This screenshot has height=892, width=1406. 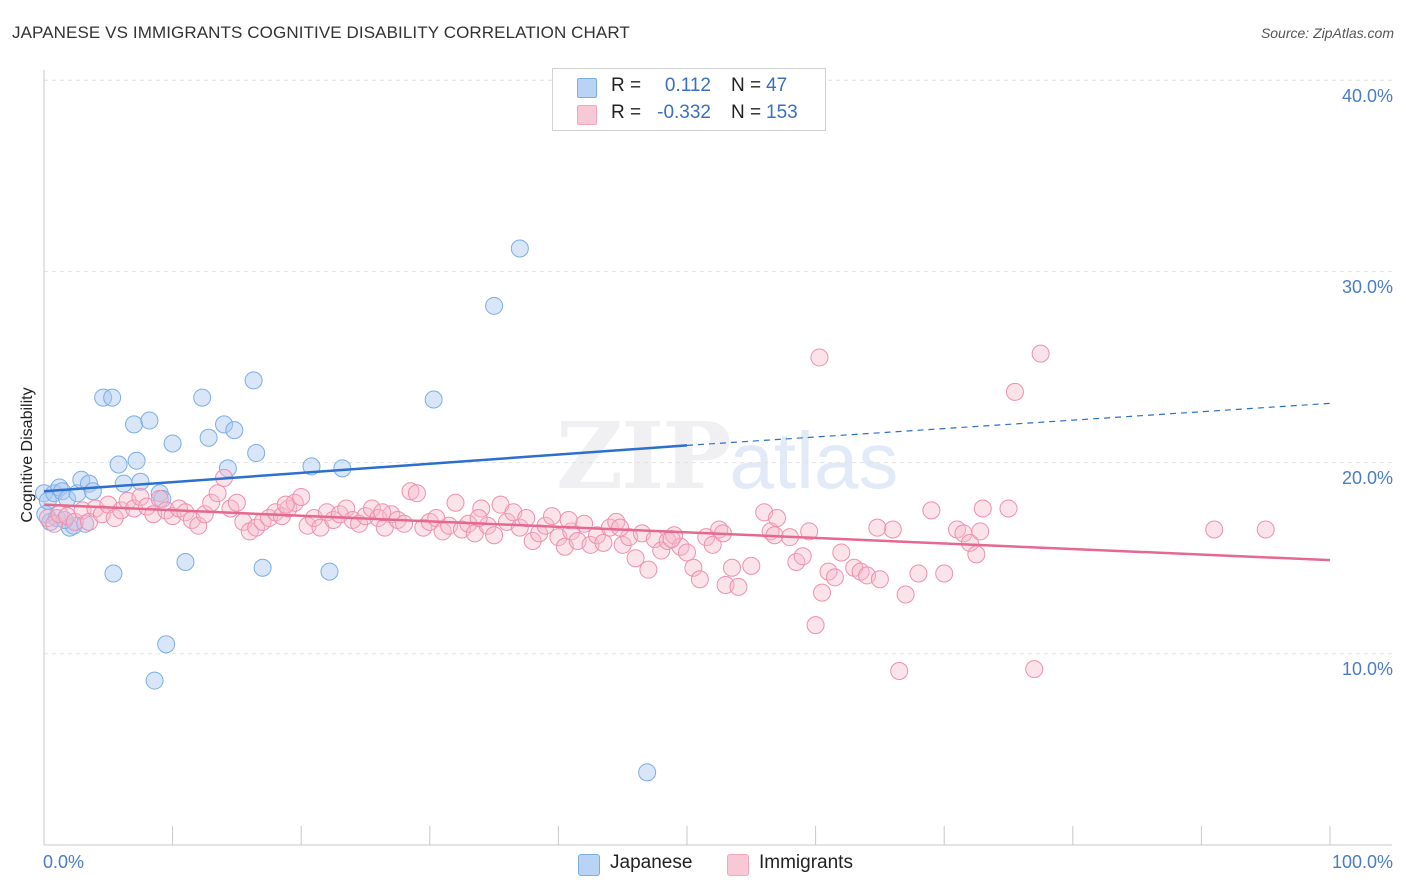 I want to click on y-axis-label: Cognitive Disability, so click(x=27, y=455).